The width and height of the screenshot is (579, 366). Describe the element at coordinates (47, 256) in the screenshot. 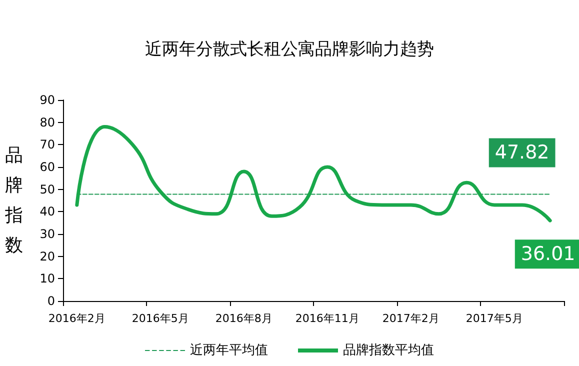

I see `y-tick-label: 20` at that location.